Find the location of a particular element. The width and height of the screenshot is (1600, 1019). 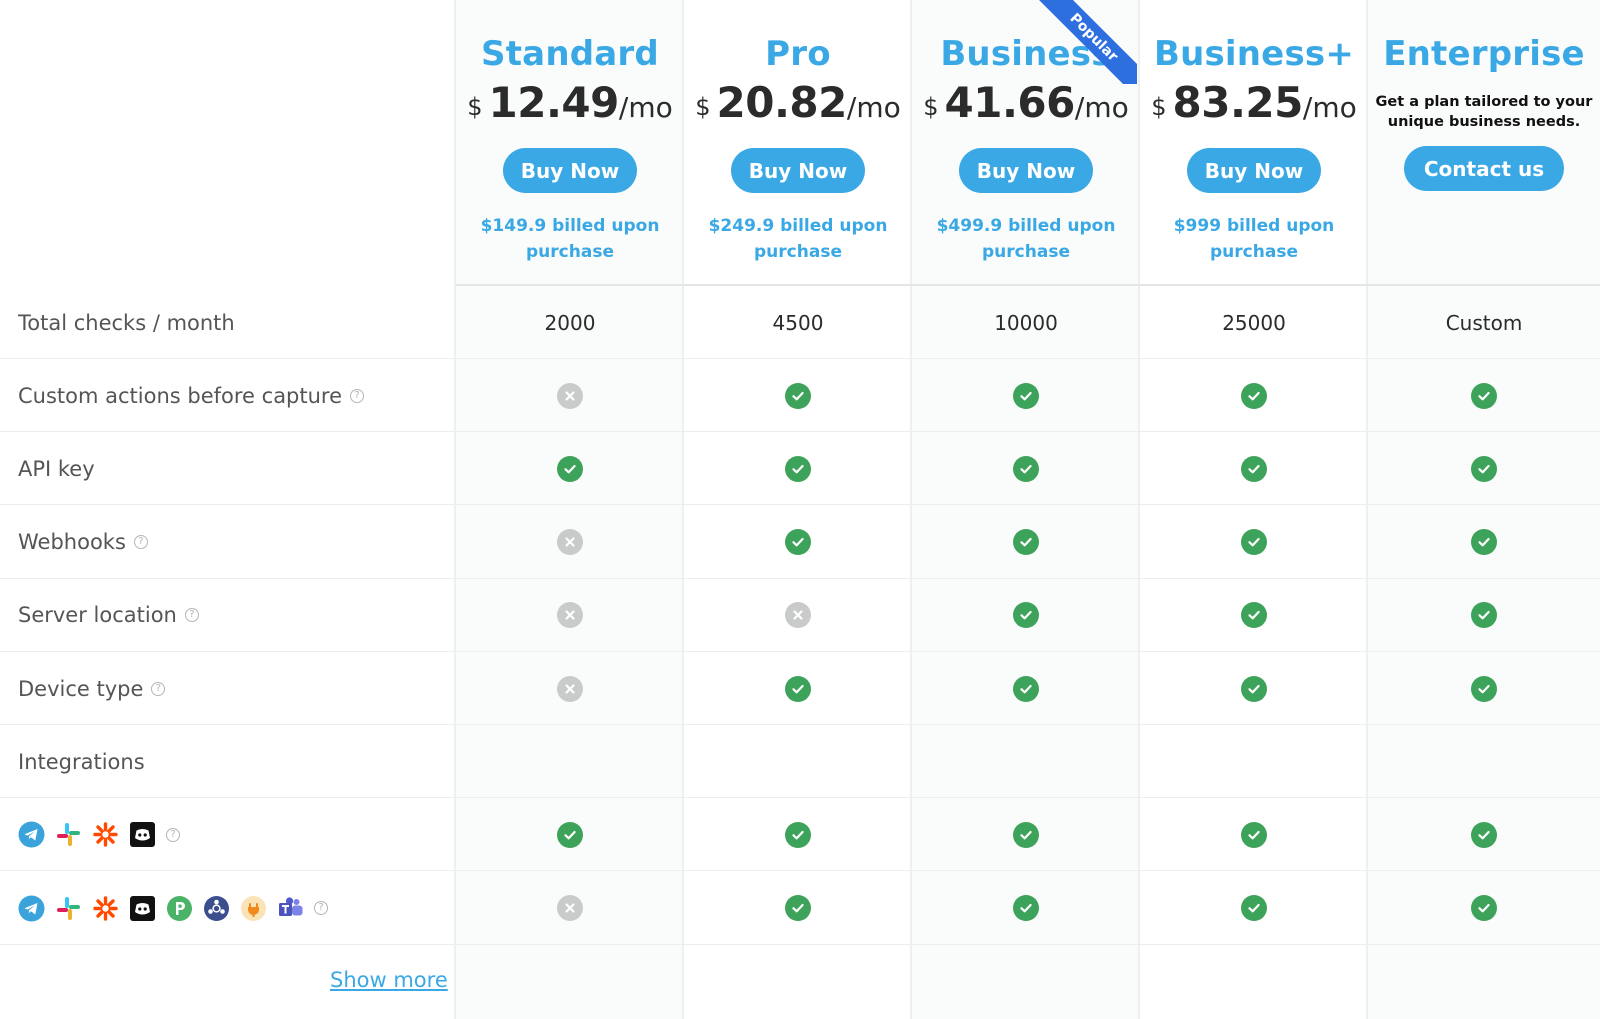

plan-name: Standard is located at coordinates (570, 54).